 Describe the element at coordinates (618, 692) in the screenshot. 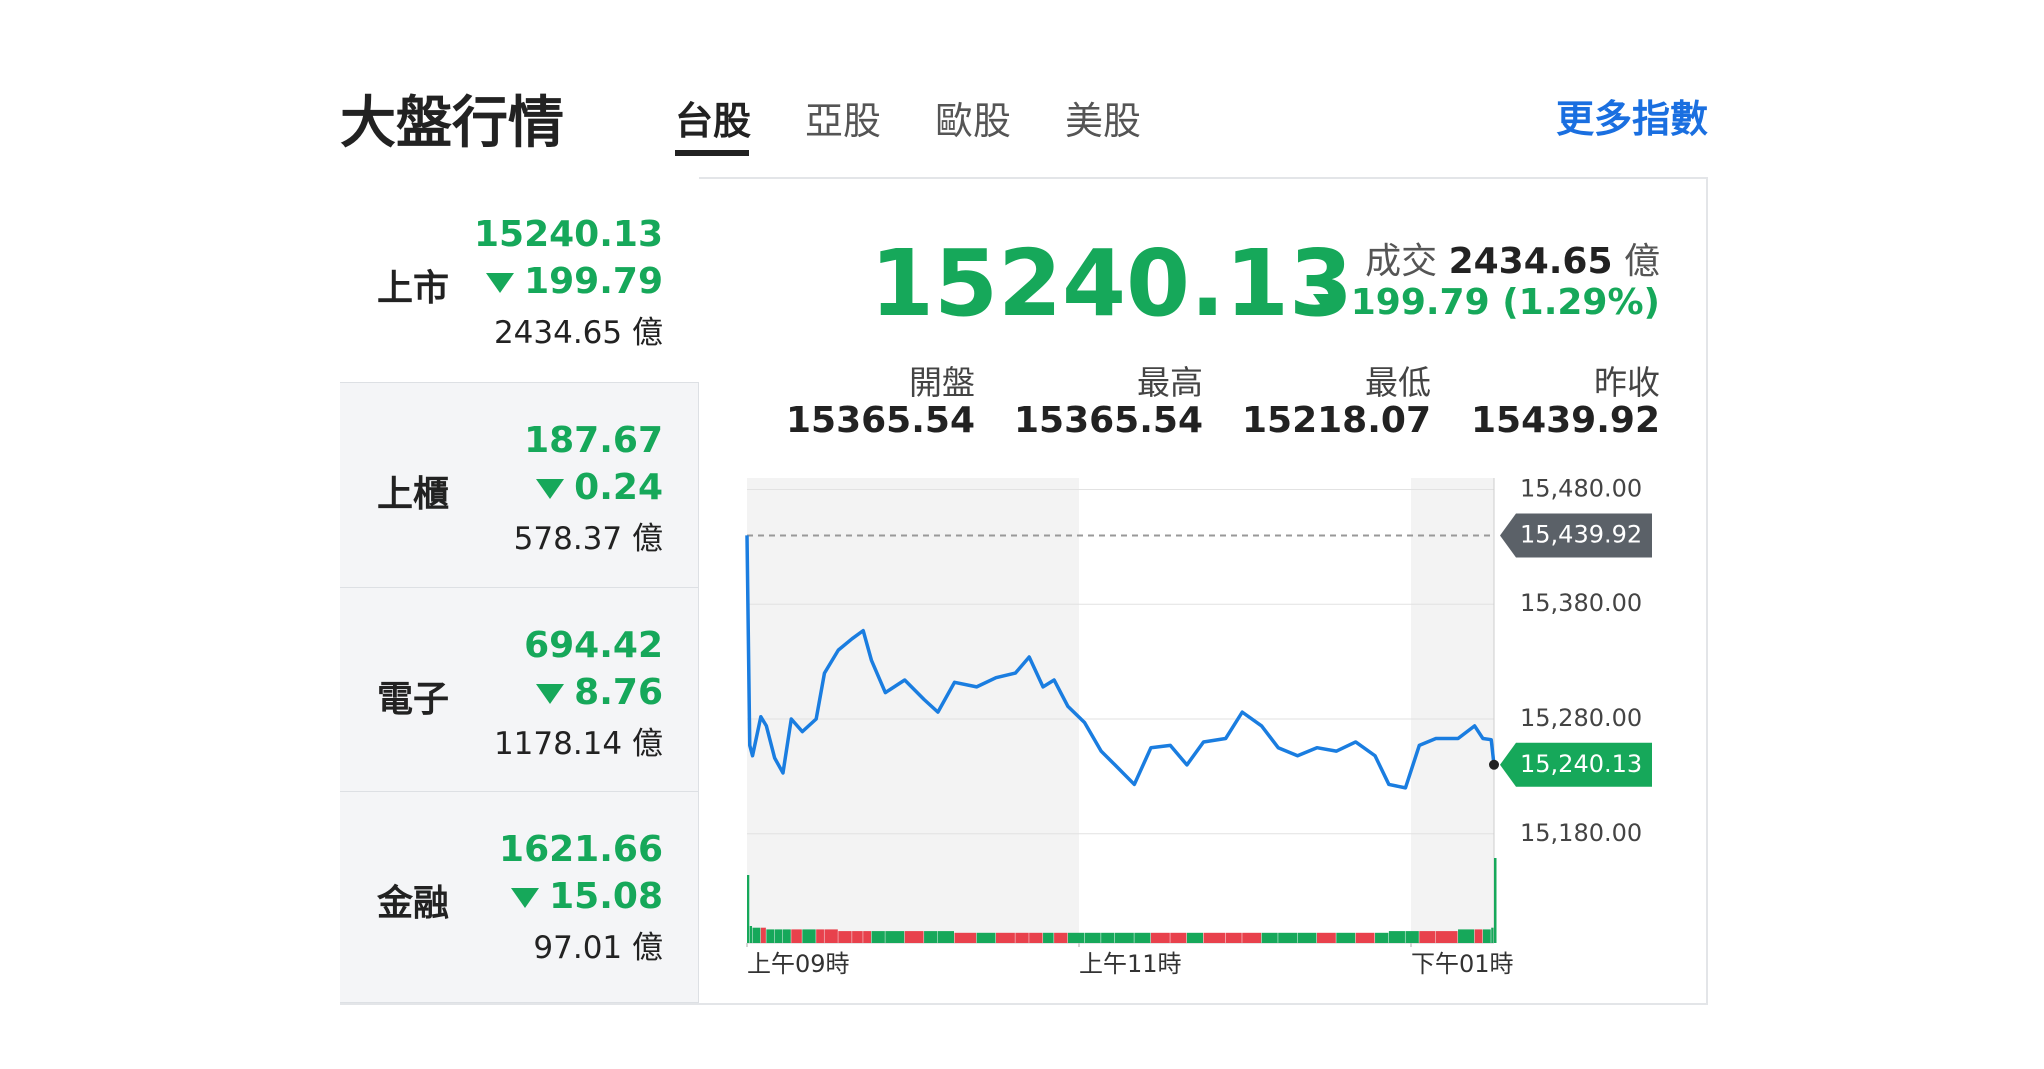

I see `change: 8.76` at that location.